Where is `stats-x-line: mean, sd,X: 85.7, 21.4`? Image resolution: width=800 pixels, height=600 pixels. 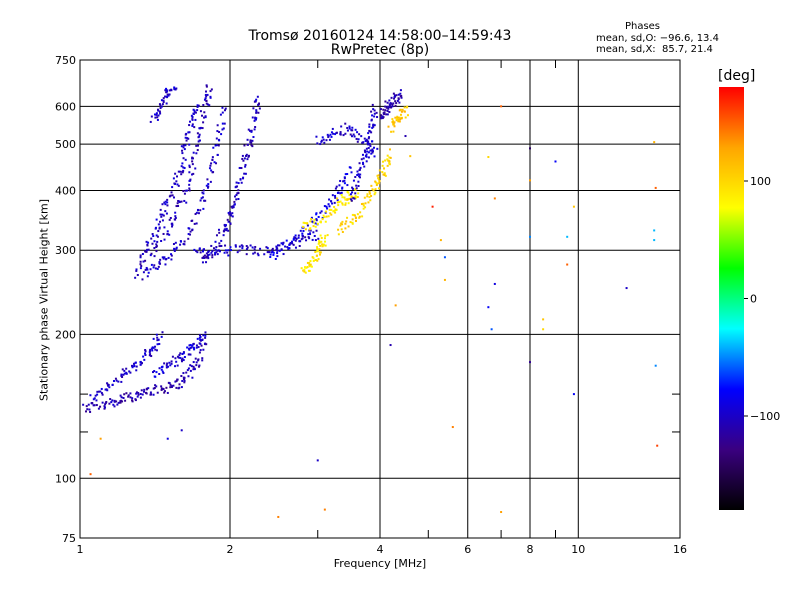
stats-x-line: mean, sd,X: 85.7, 21.4 is located at coordinates (654, 49).